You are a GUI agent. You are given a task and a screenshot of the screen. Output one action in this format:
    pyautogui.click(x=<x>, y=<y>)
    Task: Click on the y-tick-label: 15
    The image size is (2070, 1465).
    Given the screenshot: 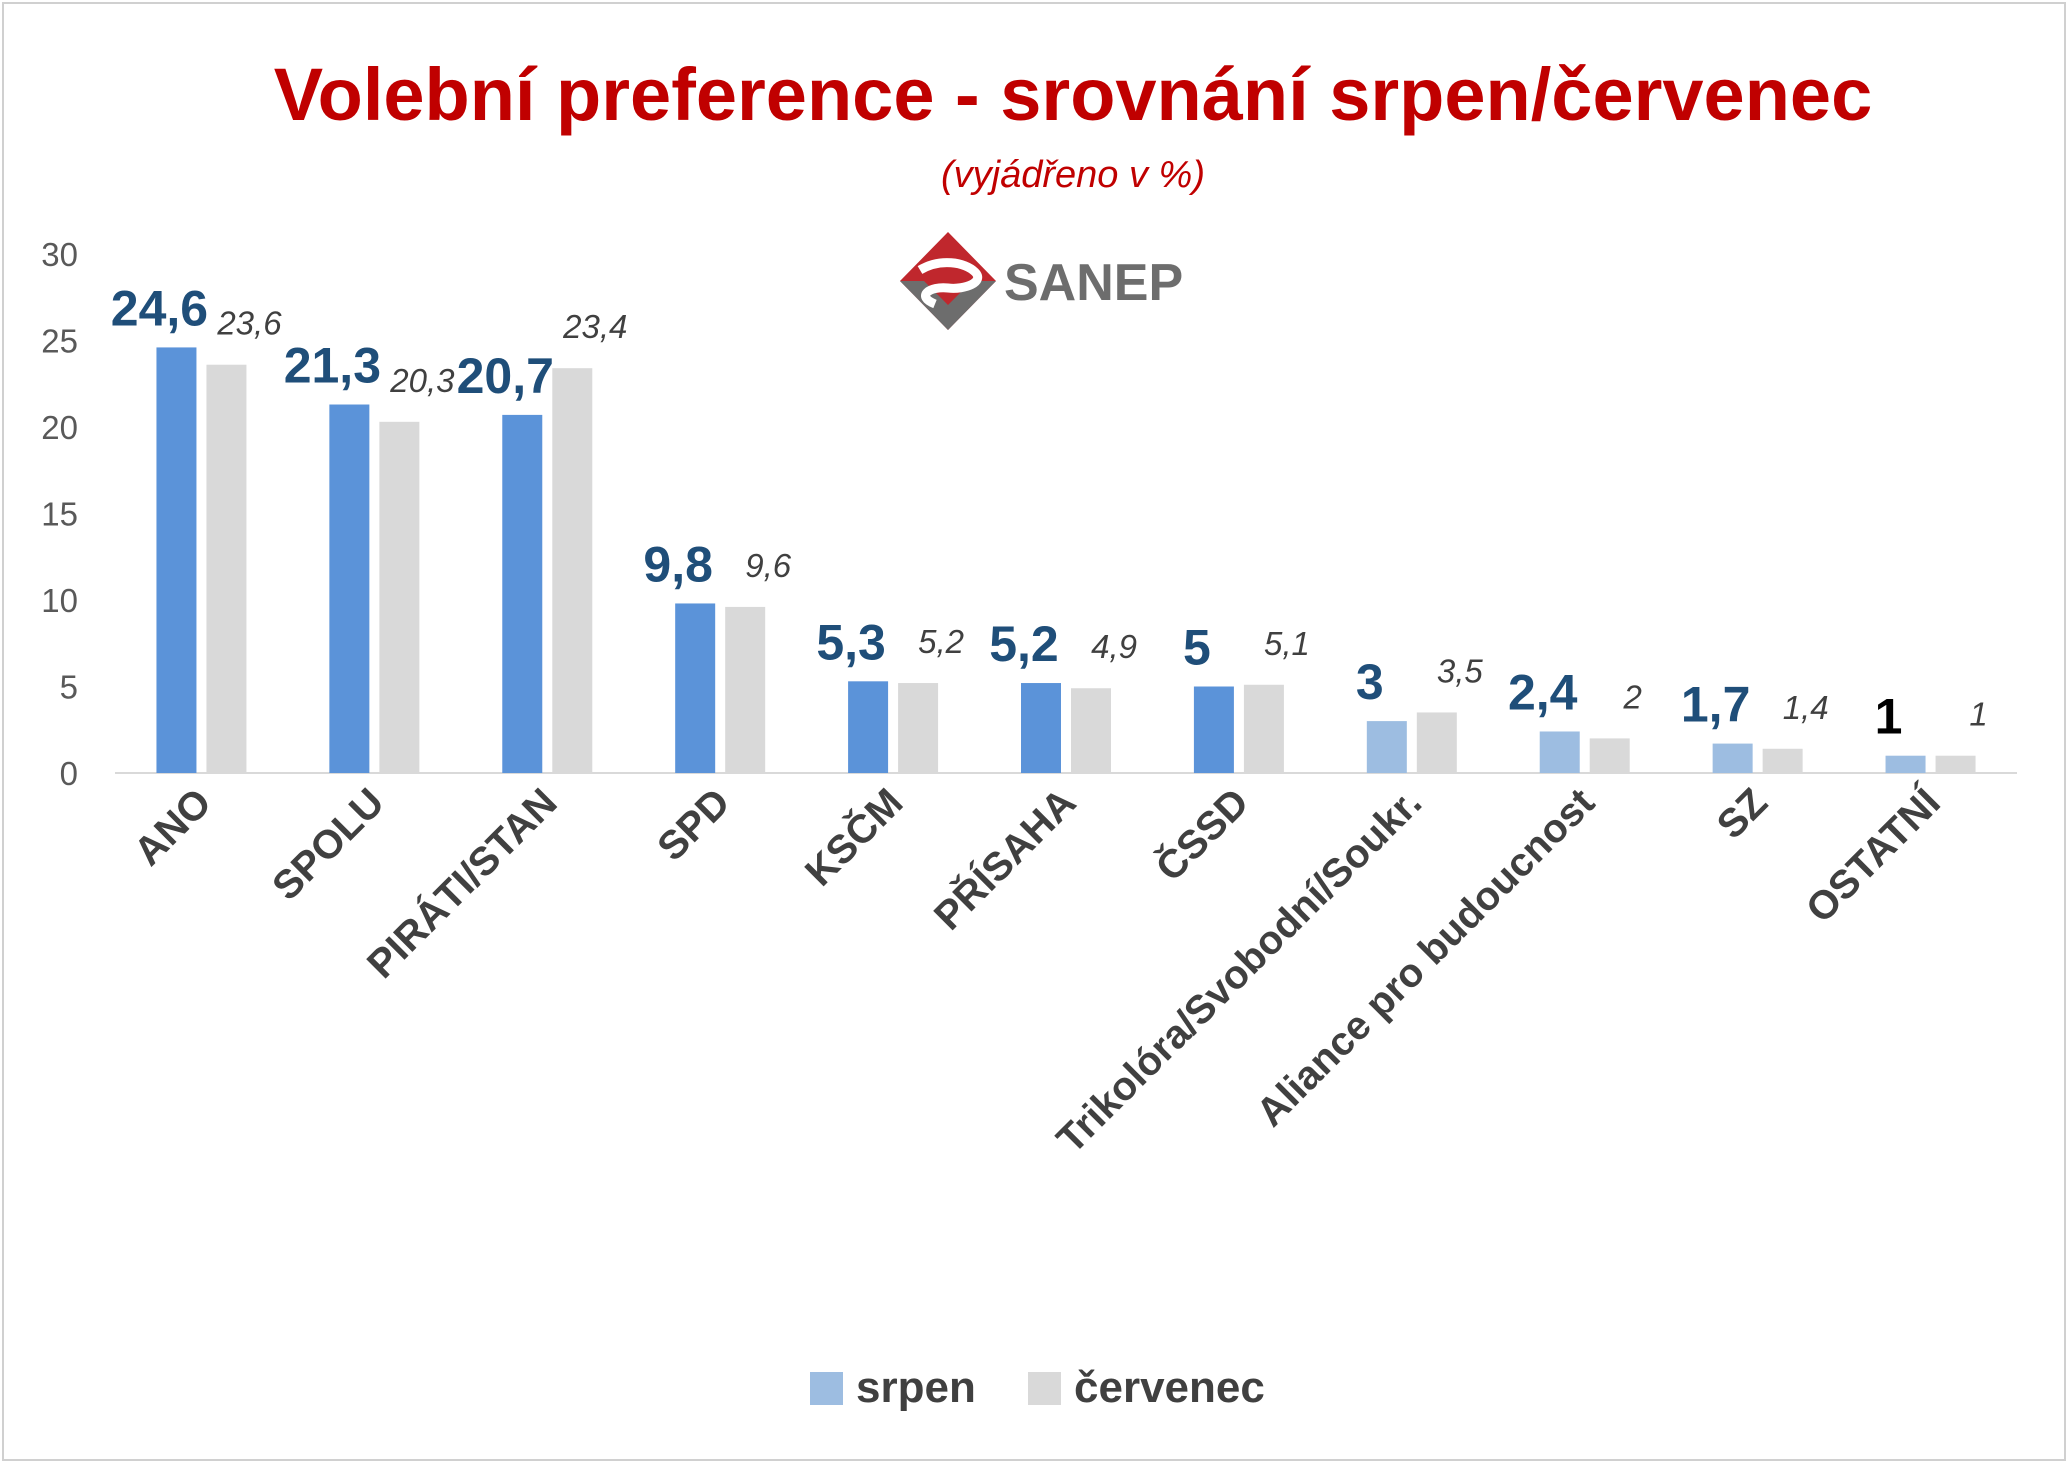 What is the action you would take?
    pyautogui.click(x=59, y=514)
    